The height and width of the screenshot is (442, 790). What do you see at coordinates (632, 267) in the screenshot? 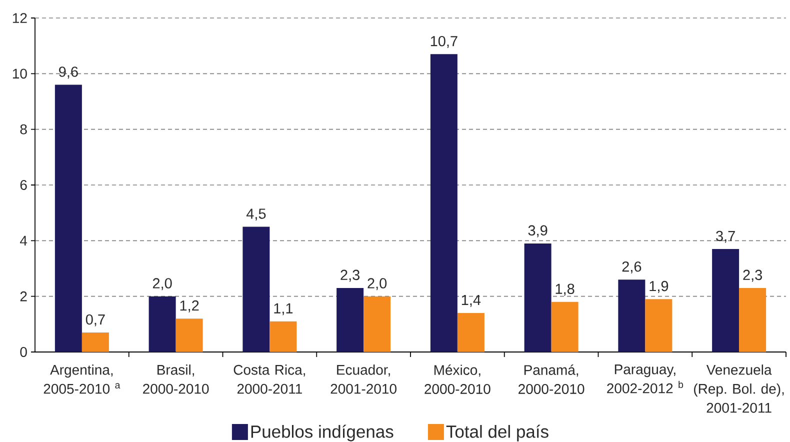
I see `data-label: 2,6` at bounding box center [632, 267].